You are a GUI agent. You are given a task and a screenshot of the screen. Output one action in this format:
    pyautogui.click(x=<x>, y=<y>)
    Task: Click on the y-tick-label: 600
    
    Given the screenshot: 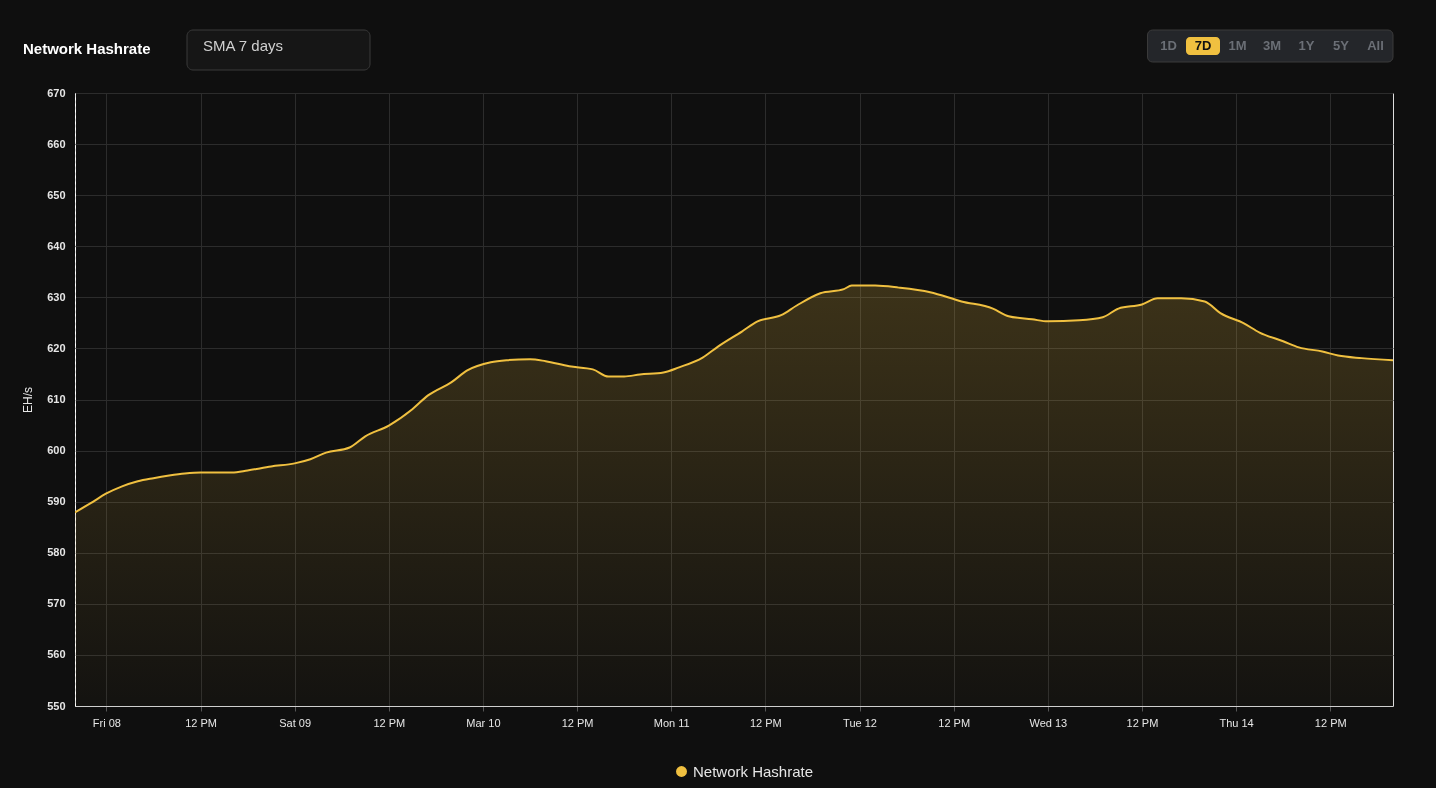 What is the action you would take?
    pyautogui.click(x=56, y=450)
    